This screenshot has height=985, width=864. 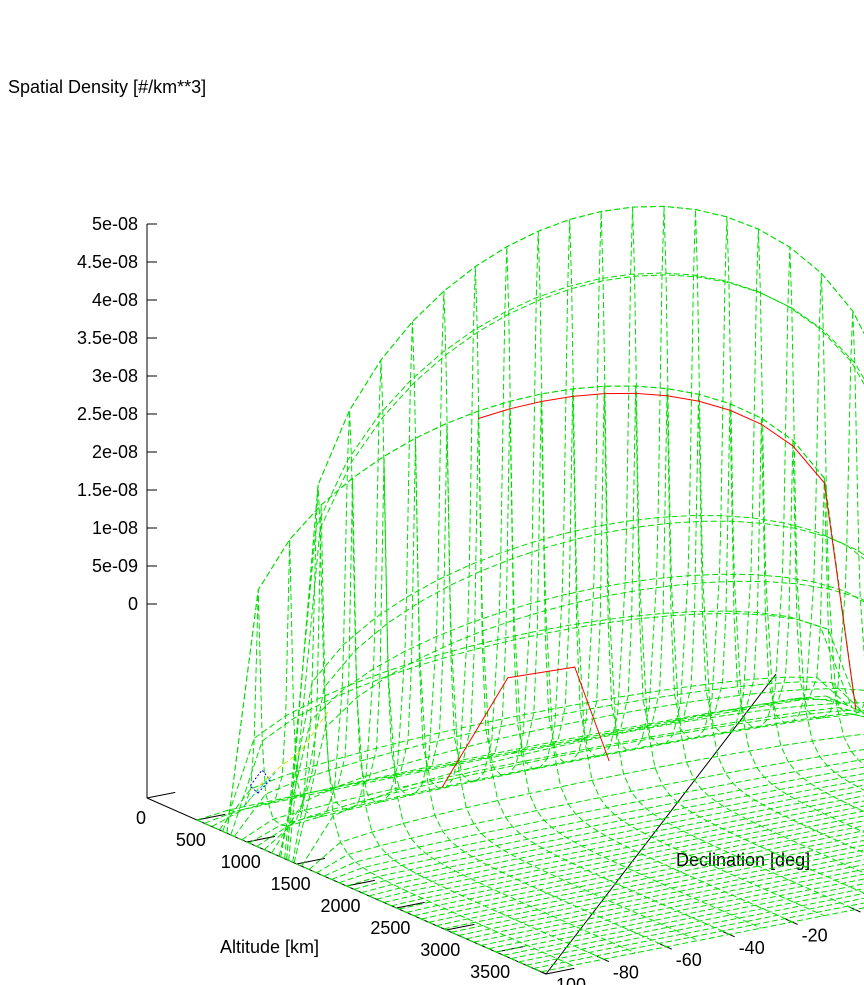 What do you see at coordinates (115, 300) in the screenshot?
I see `z-tick-label: 4e-08` at bounding box center [115, 300].